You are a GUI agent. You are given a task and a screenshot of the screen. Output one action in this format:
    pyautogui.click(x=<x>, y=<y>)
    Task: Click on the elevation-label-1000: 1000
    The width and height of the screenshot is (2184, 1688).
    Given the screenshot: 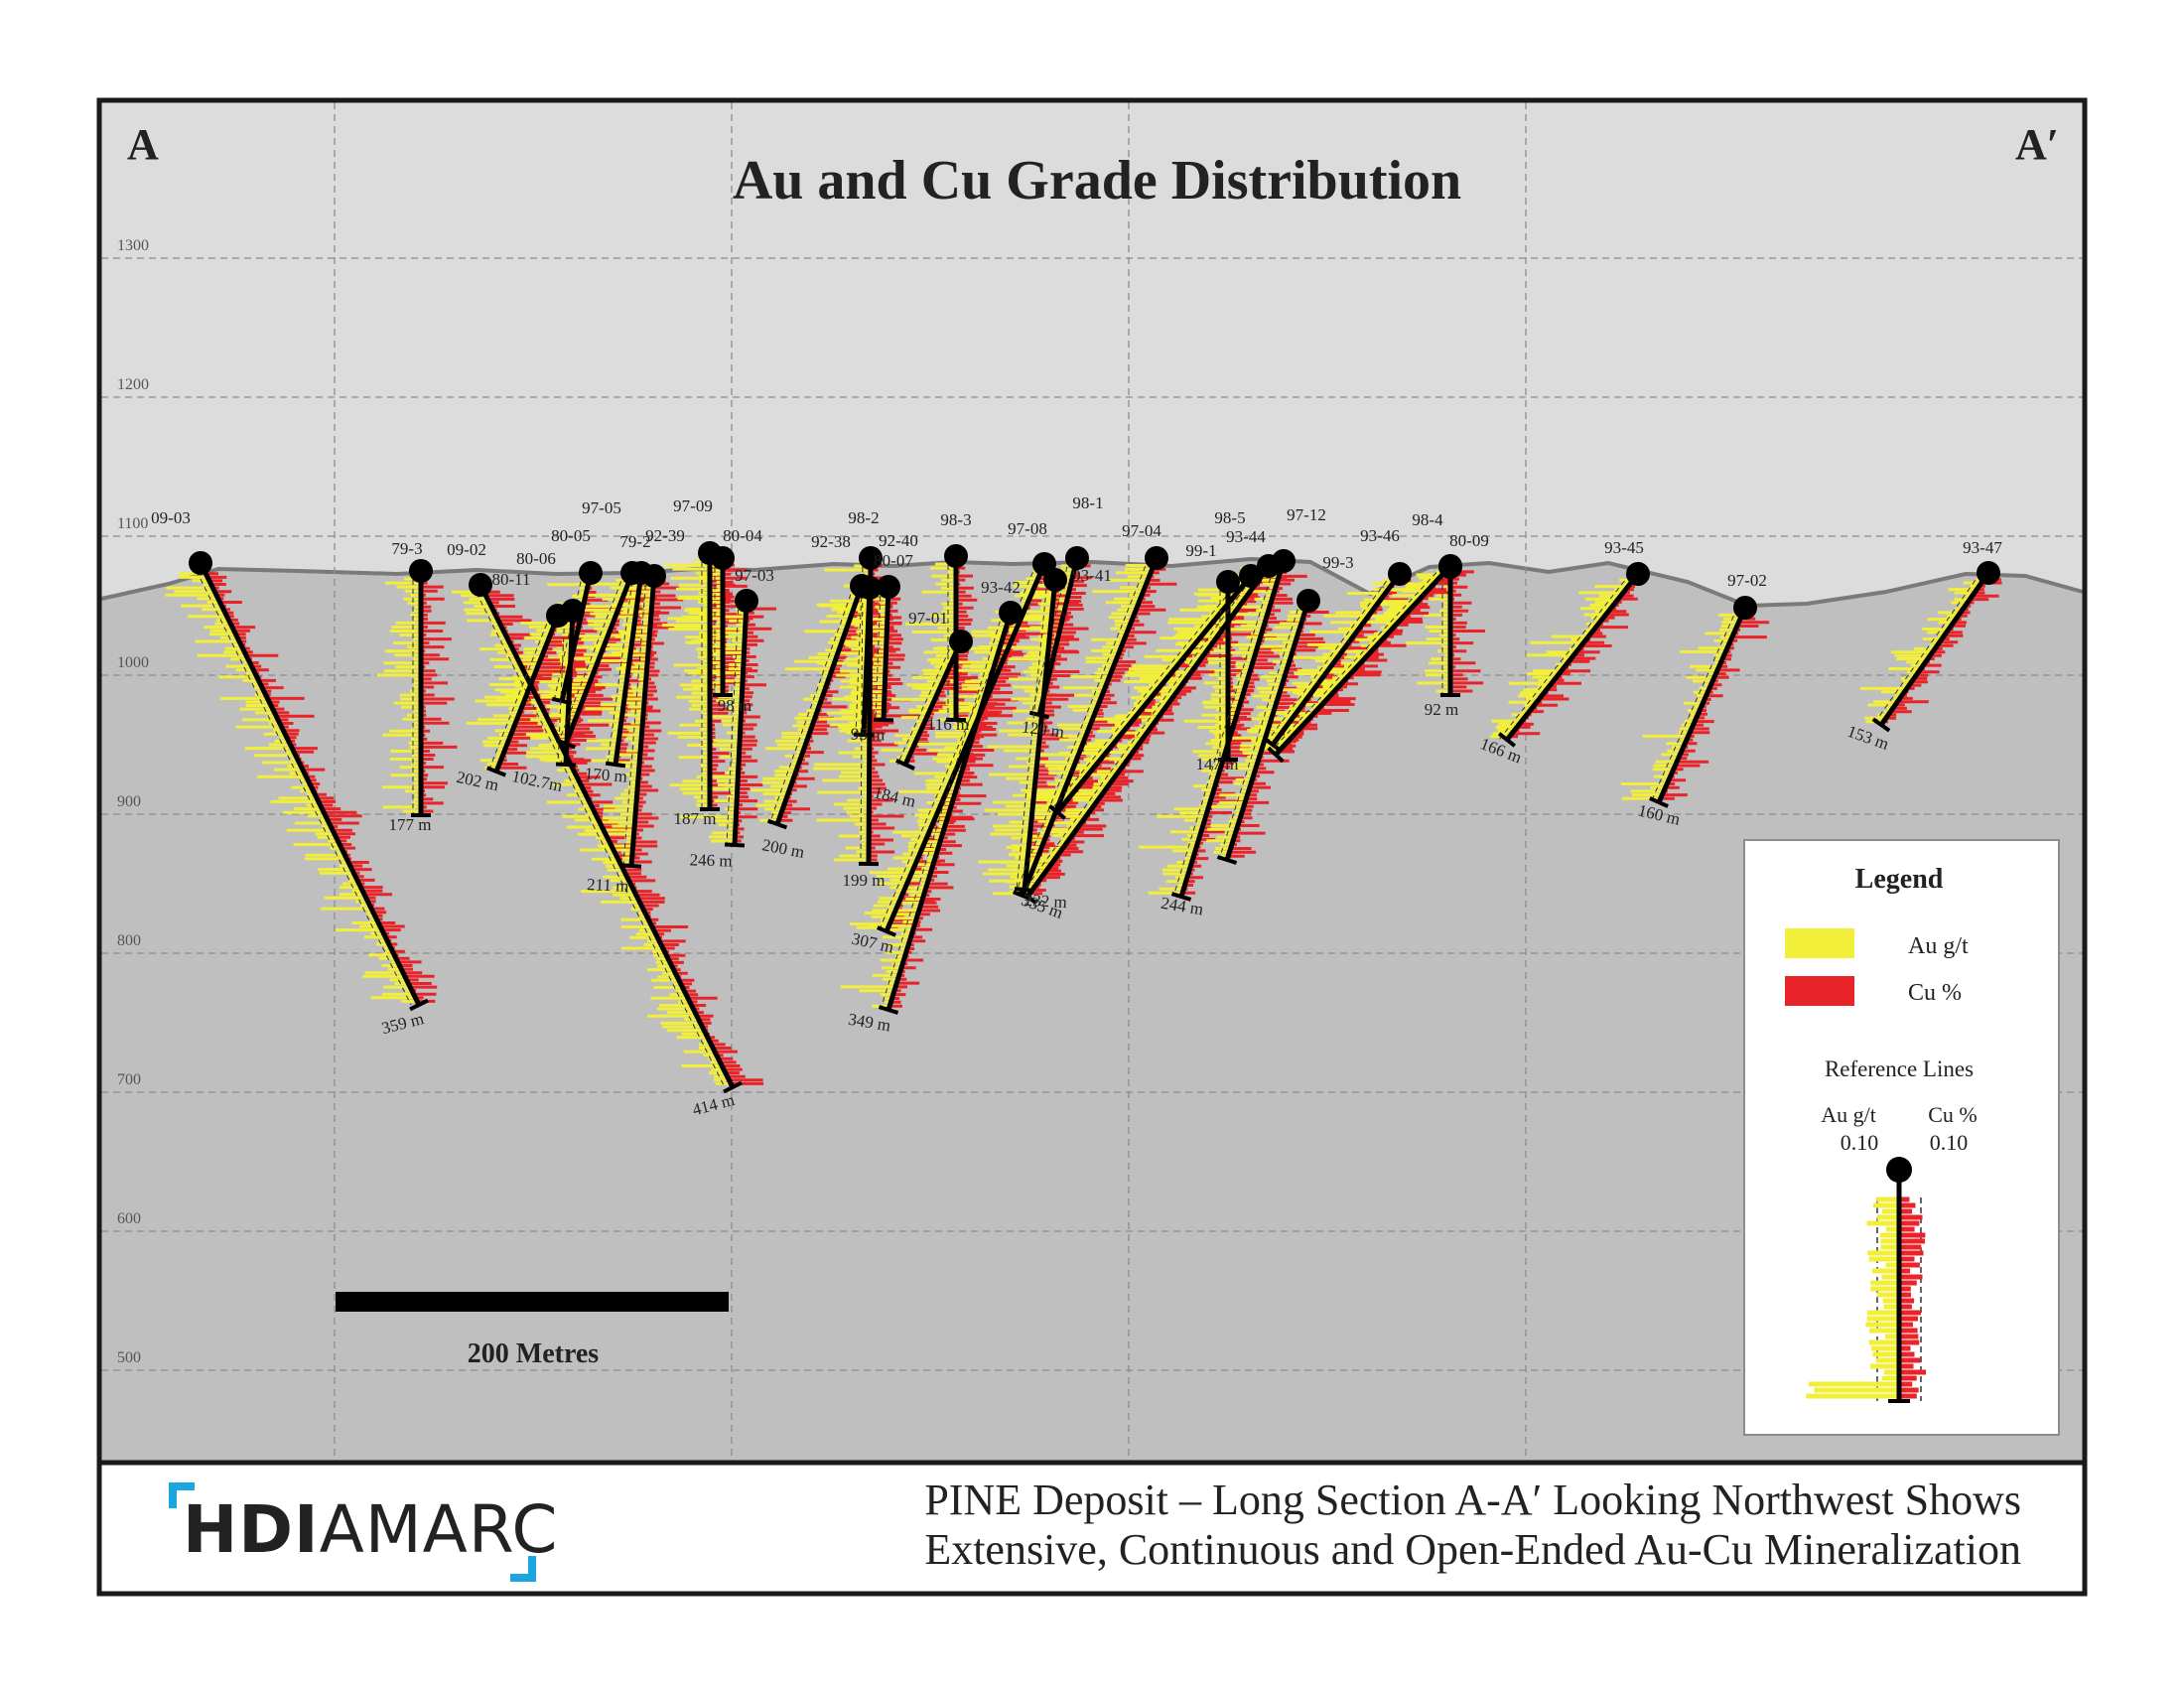 What is the action you would take?
    pyautogui.click(x=133, y=662)
    